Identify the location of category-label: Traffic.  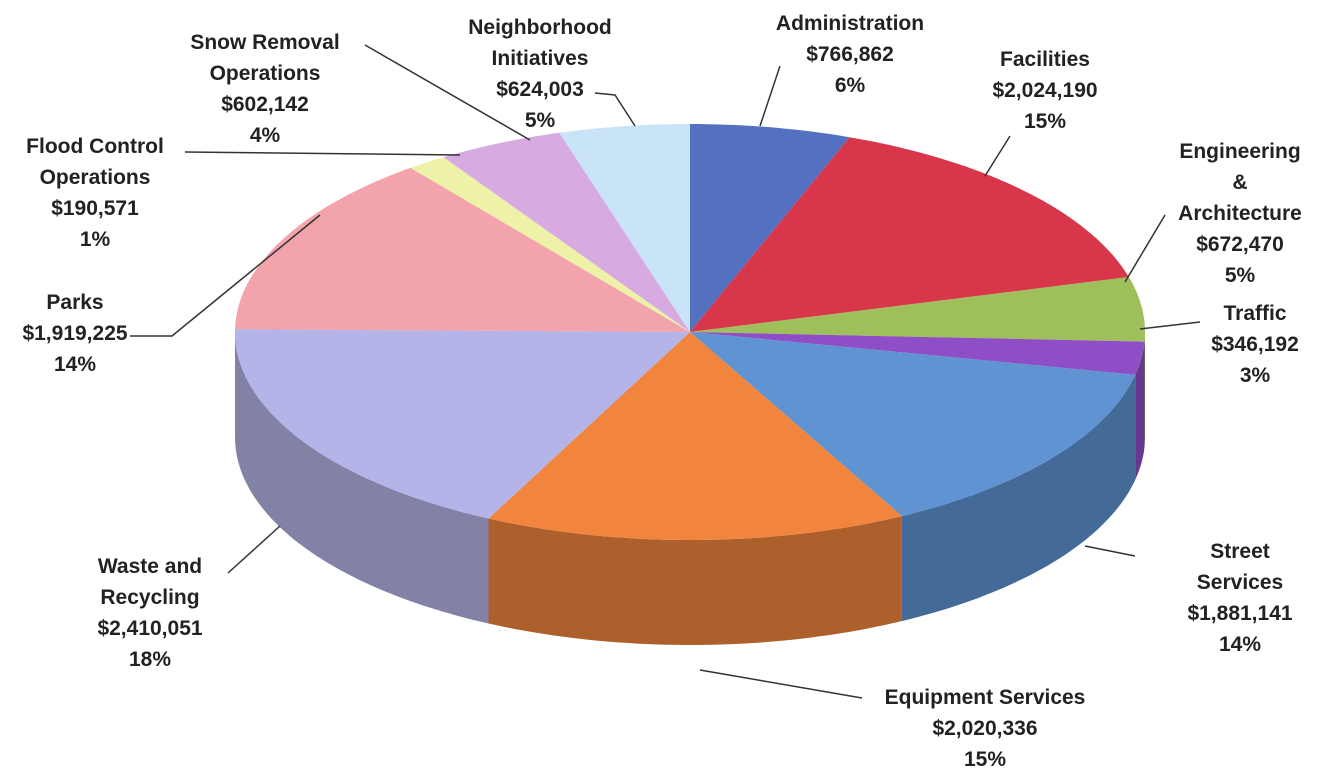
(1255, 313).